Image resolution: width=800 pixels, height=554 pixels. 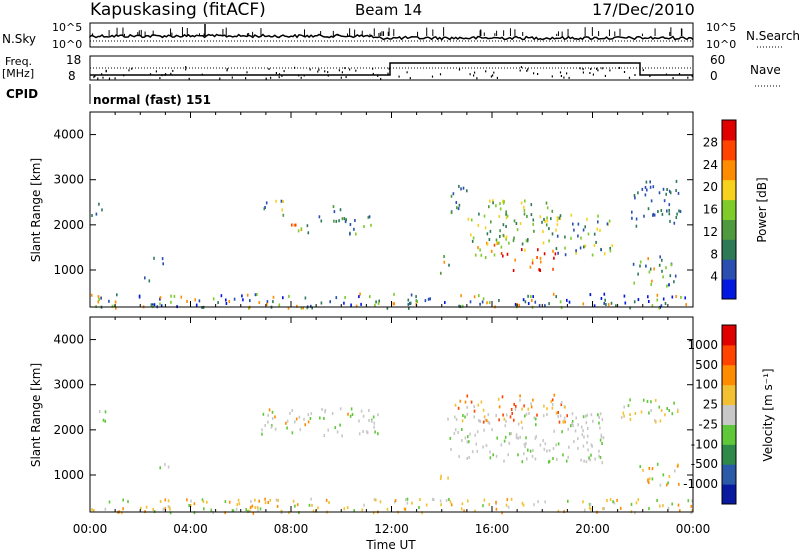 I want to click on colorbar-tick-label: -100, so click(x=704, y=444).